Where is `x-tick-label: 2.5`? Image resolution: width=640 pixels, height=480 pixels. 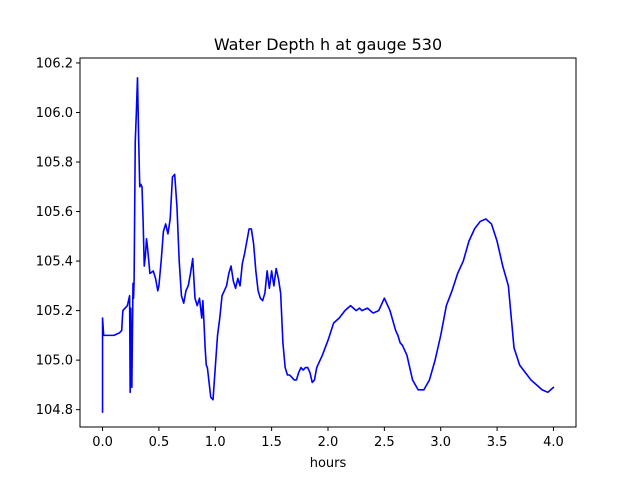
x-tick-label: 2.5 is located at coordinates (384, 442).